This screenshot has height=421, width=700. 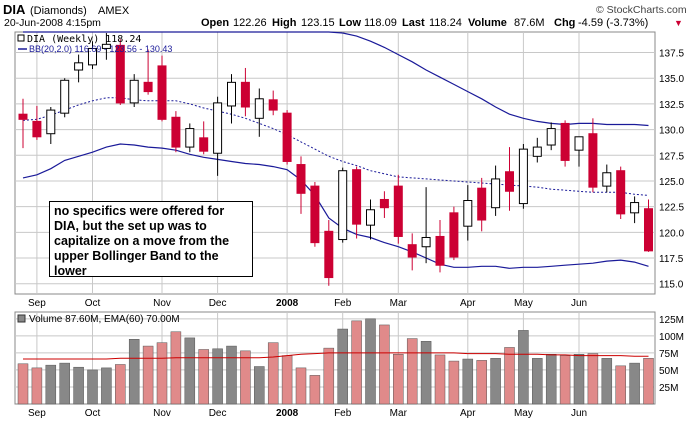 What do you see at coordinates (413, 23) in the screenshot?
I see `last-label: Last` at bounding box center [413, 23].